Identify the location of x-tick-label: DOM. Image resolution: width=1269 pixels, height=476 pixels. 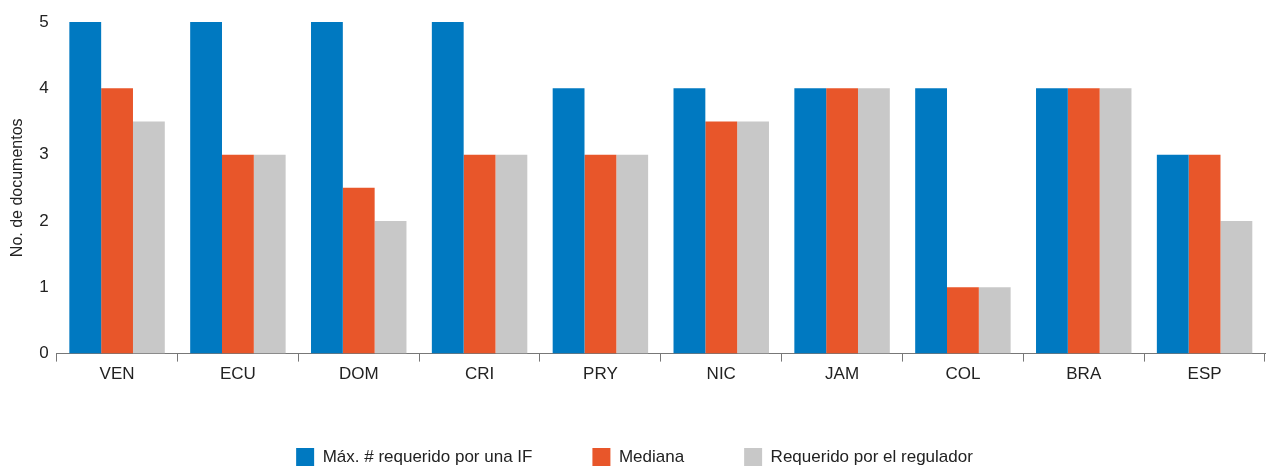
(358, 374).